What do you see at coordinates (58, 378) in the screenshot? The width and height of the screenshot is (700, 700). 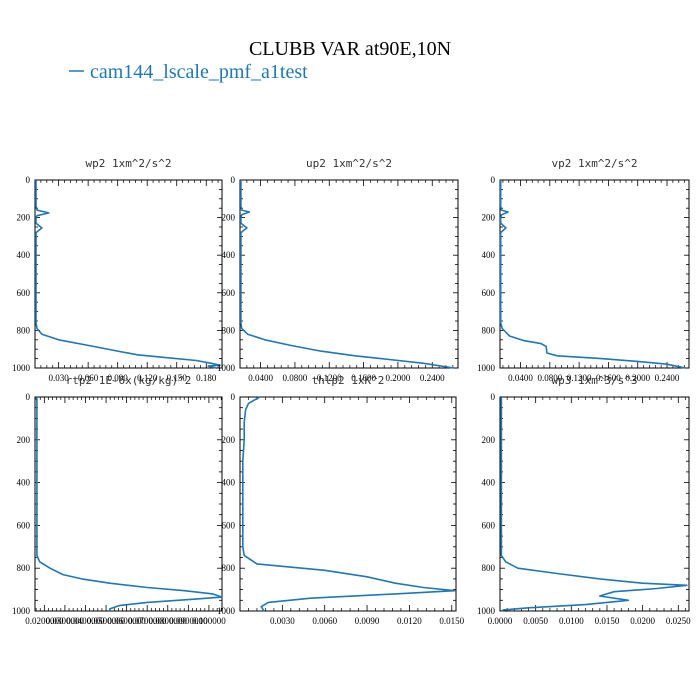 I see `x-tick-label: 0.030` at bounding box center [58, 378].